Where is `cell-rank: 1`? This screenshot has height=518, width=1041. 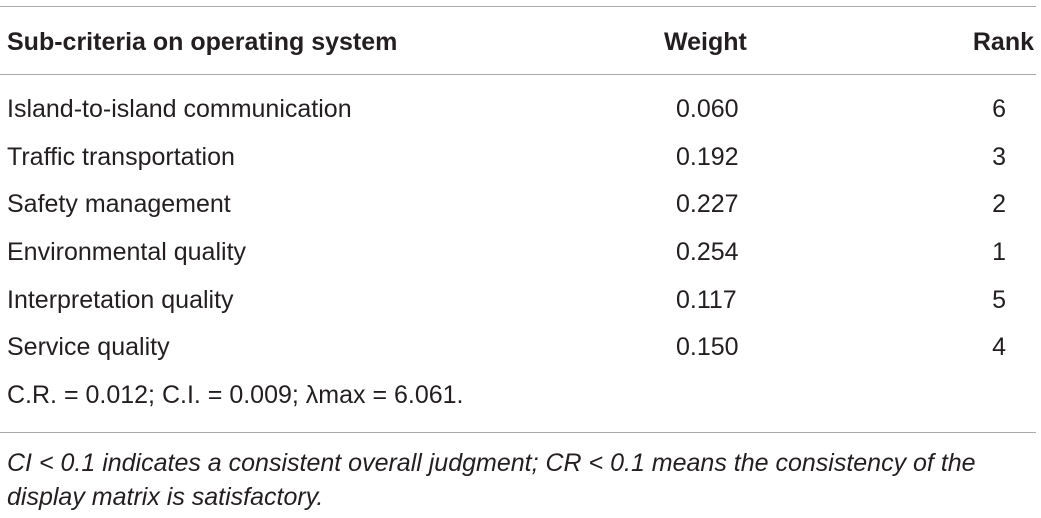 cell-rank: 1 is located at coordinates (999, 252).